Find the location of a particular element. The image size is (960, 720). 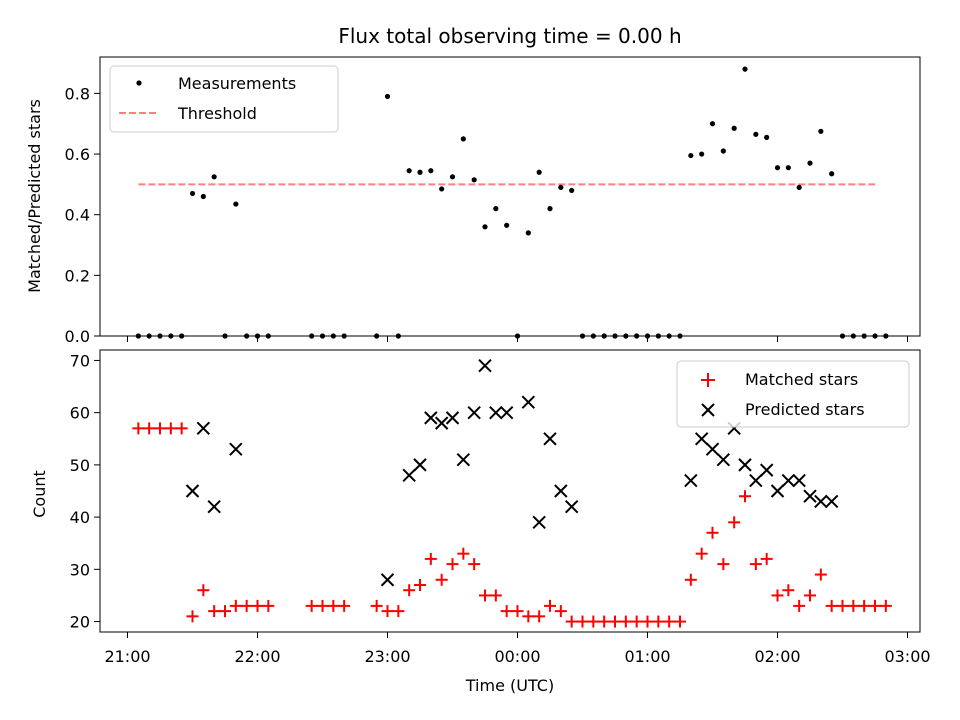

bottom-x-tick-label: 02:00 is located at coordinates (777, 656).